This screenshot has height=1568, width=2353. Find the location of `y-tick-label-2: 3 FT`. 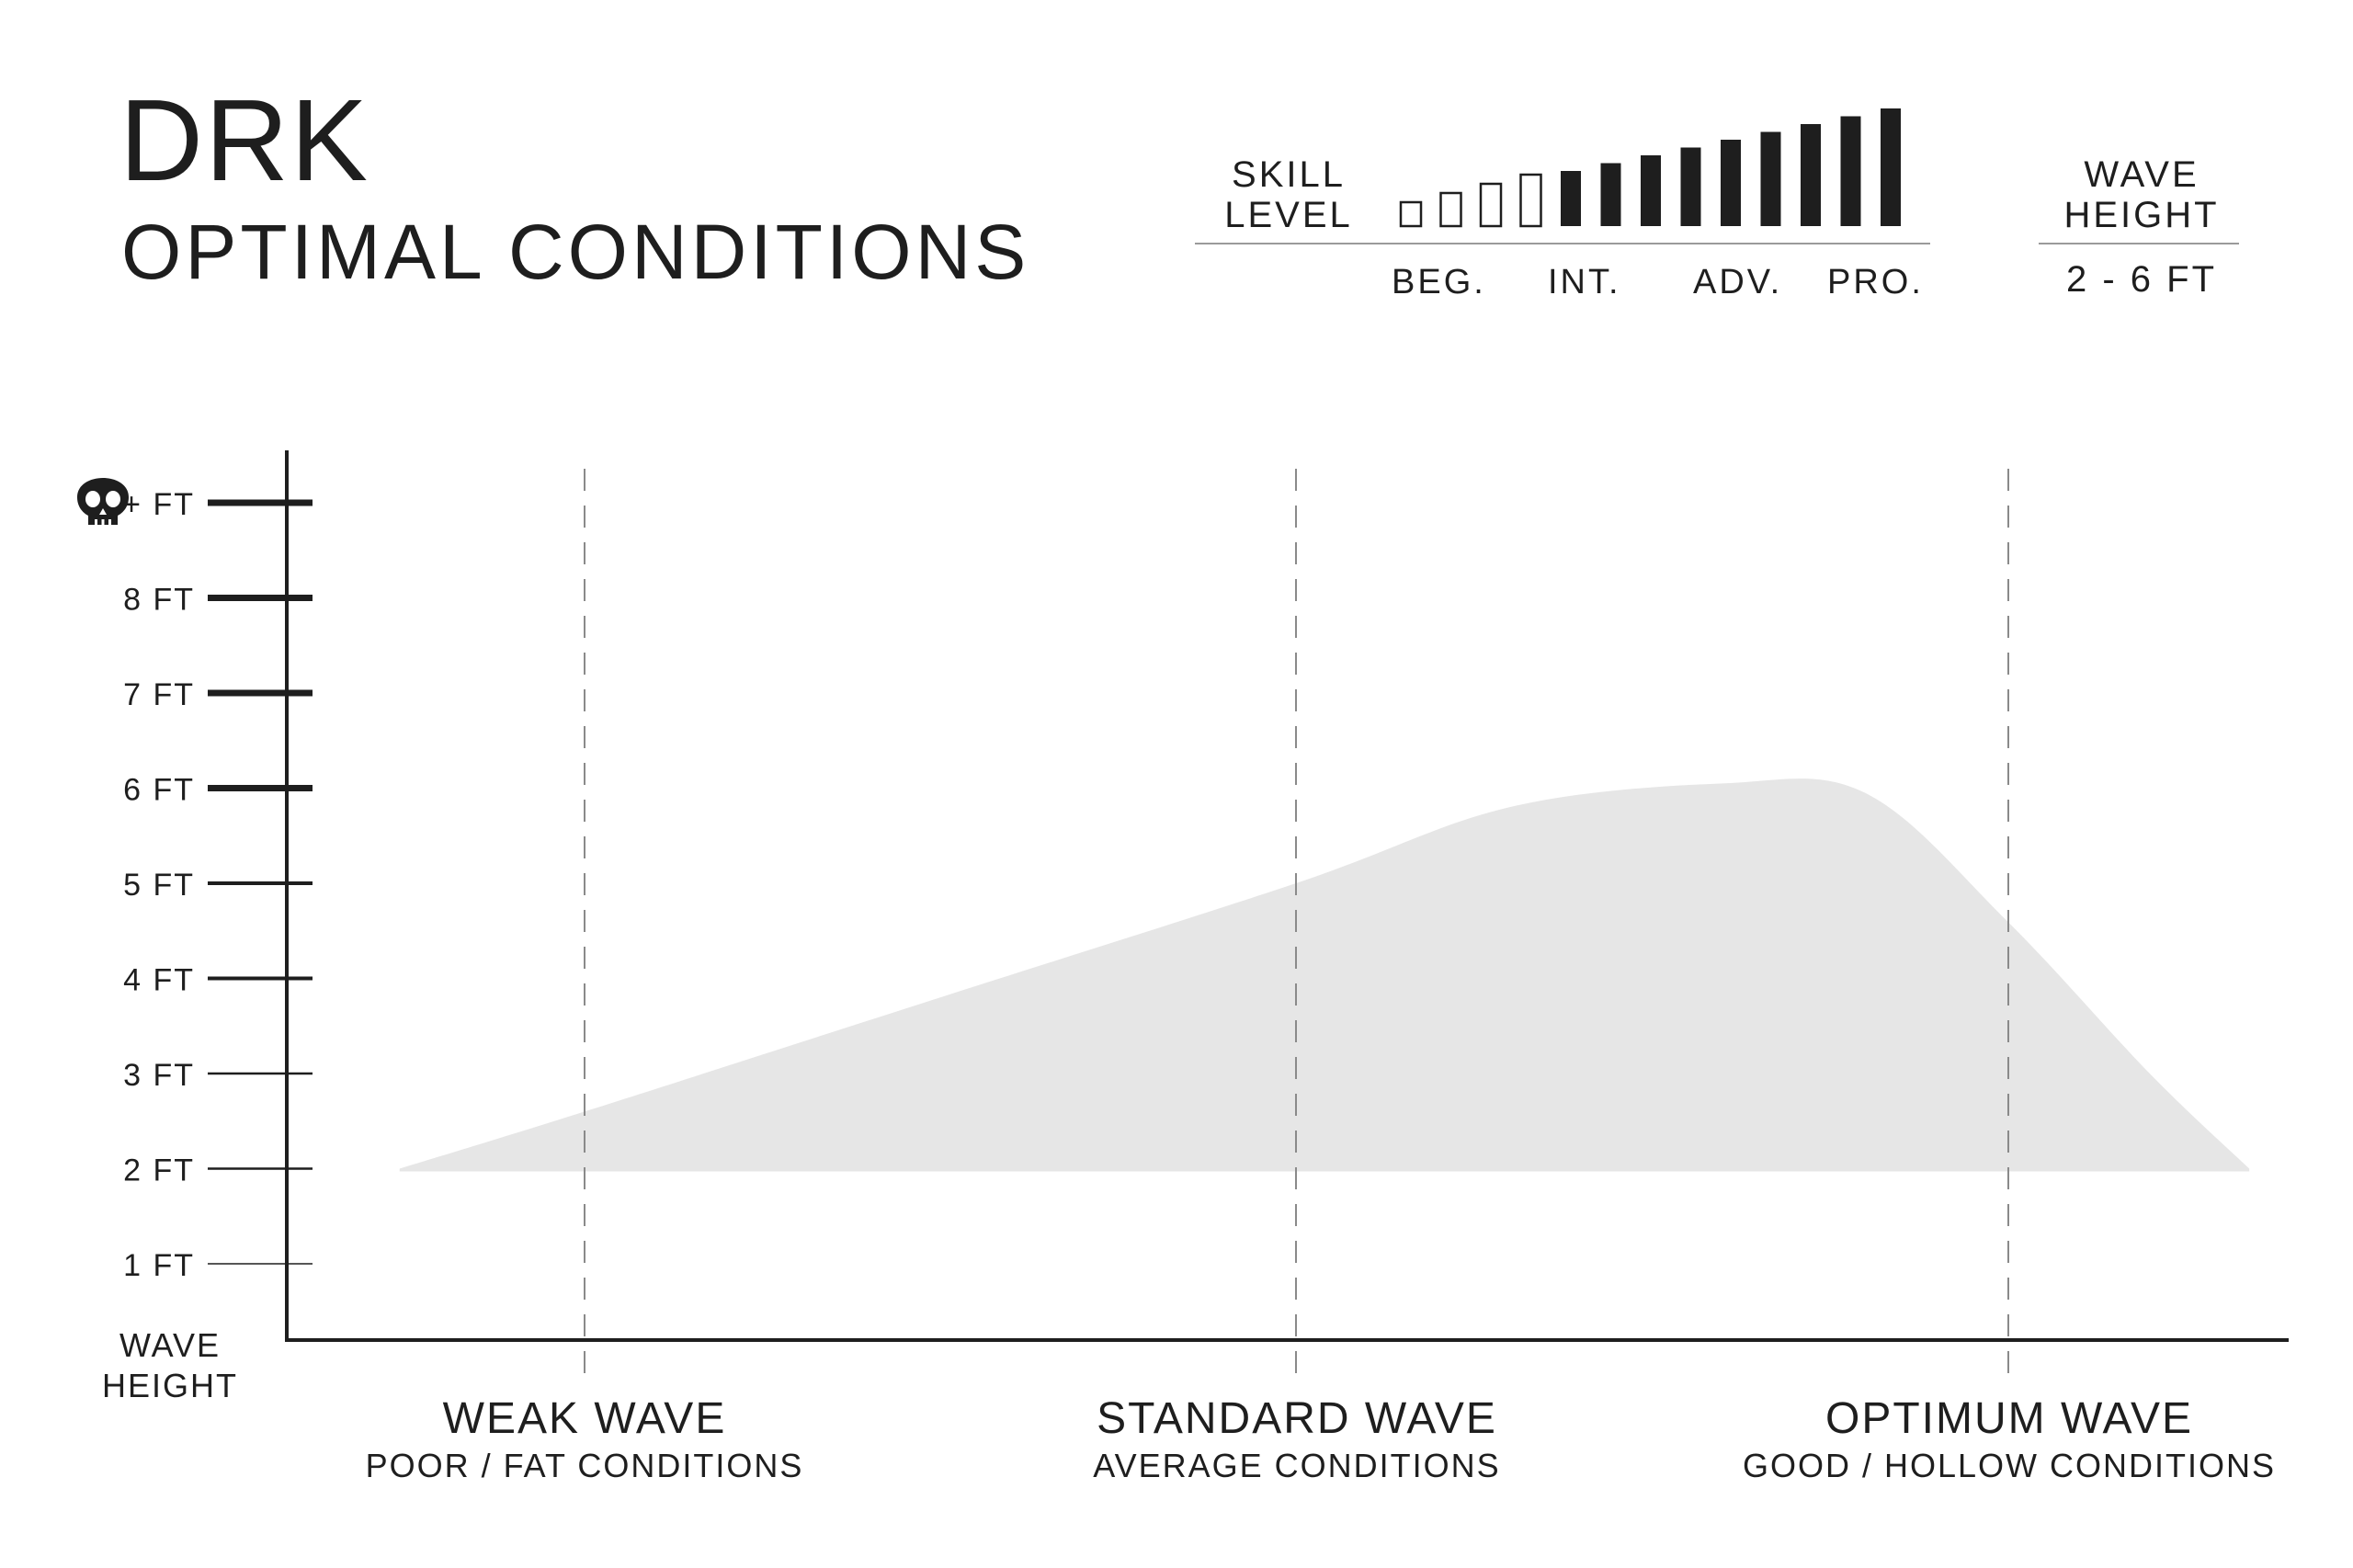

y-tick-label-2: 3 FT is located at coordinates (159, 1075).